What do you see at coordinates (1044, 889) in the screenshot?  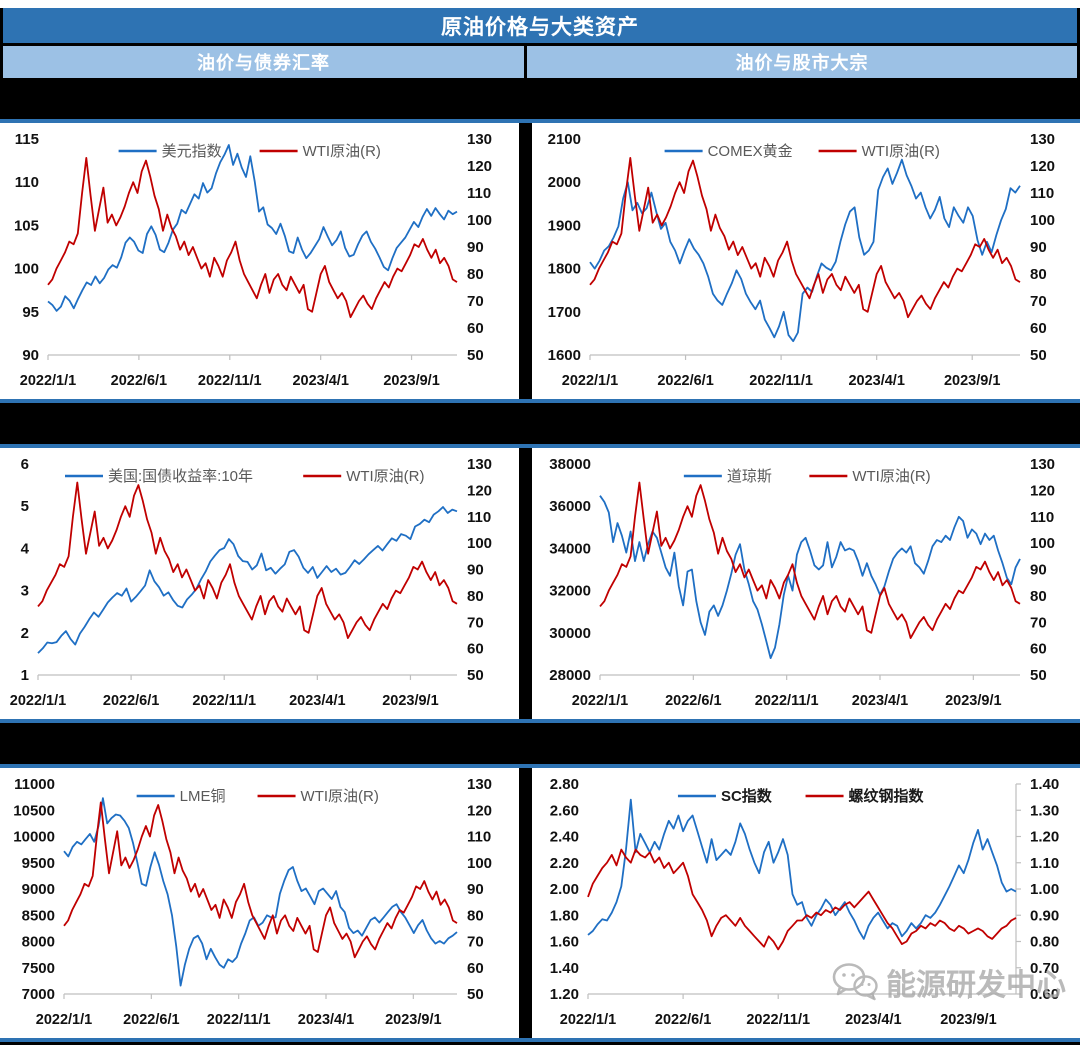 I see `svg-text: 1.00` at bounding box center [1044, 889].